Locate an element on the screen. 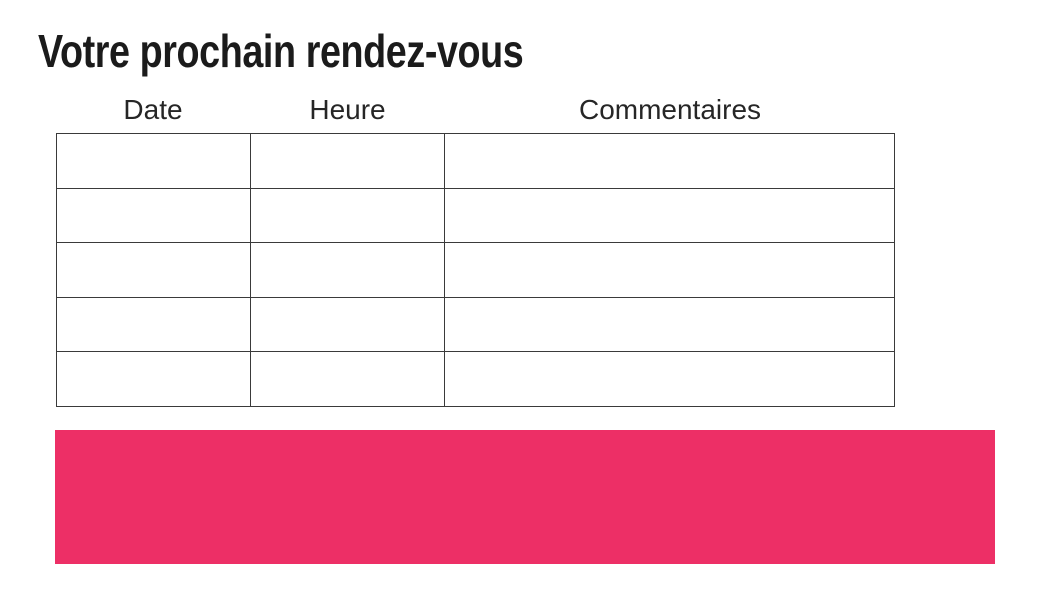  table-header-row: Date Heure Commentaires is located at coordinates (475, 110).